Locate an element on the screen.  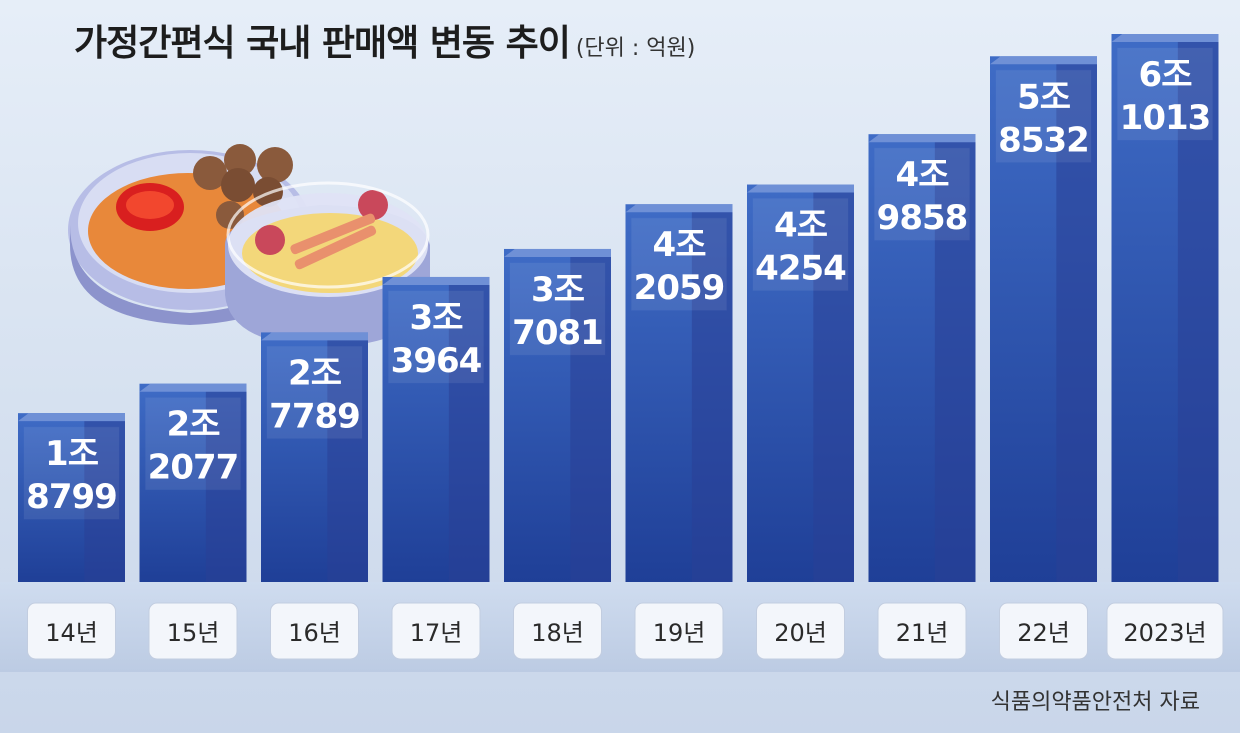
bar-label-jo: 1조 is located at coordinates (72, 454).